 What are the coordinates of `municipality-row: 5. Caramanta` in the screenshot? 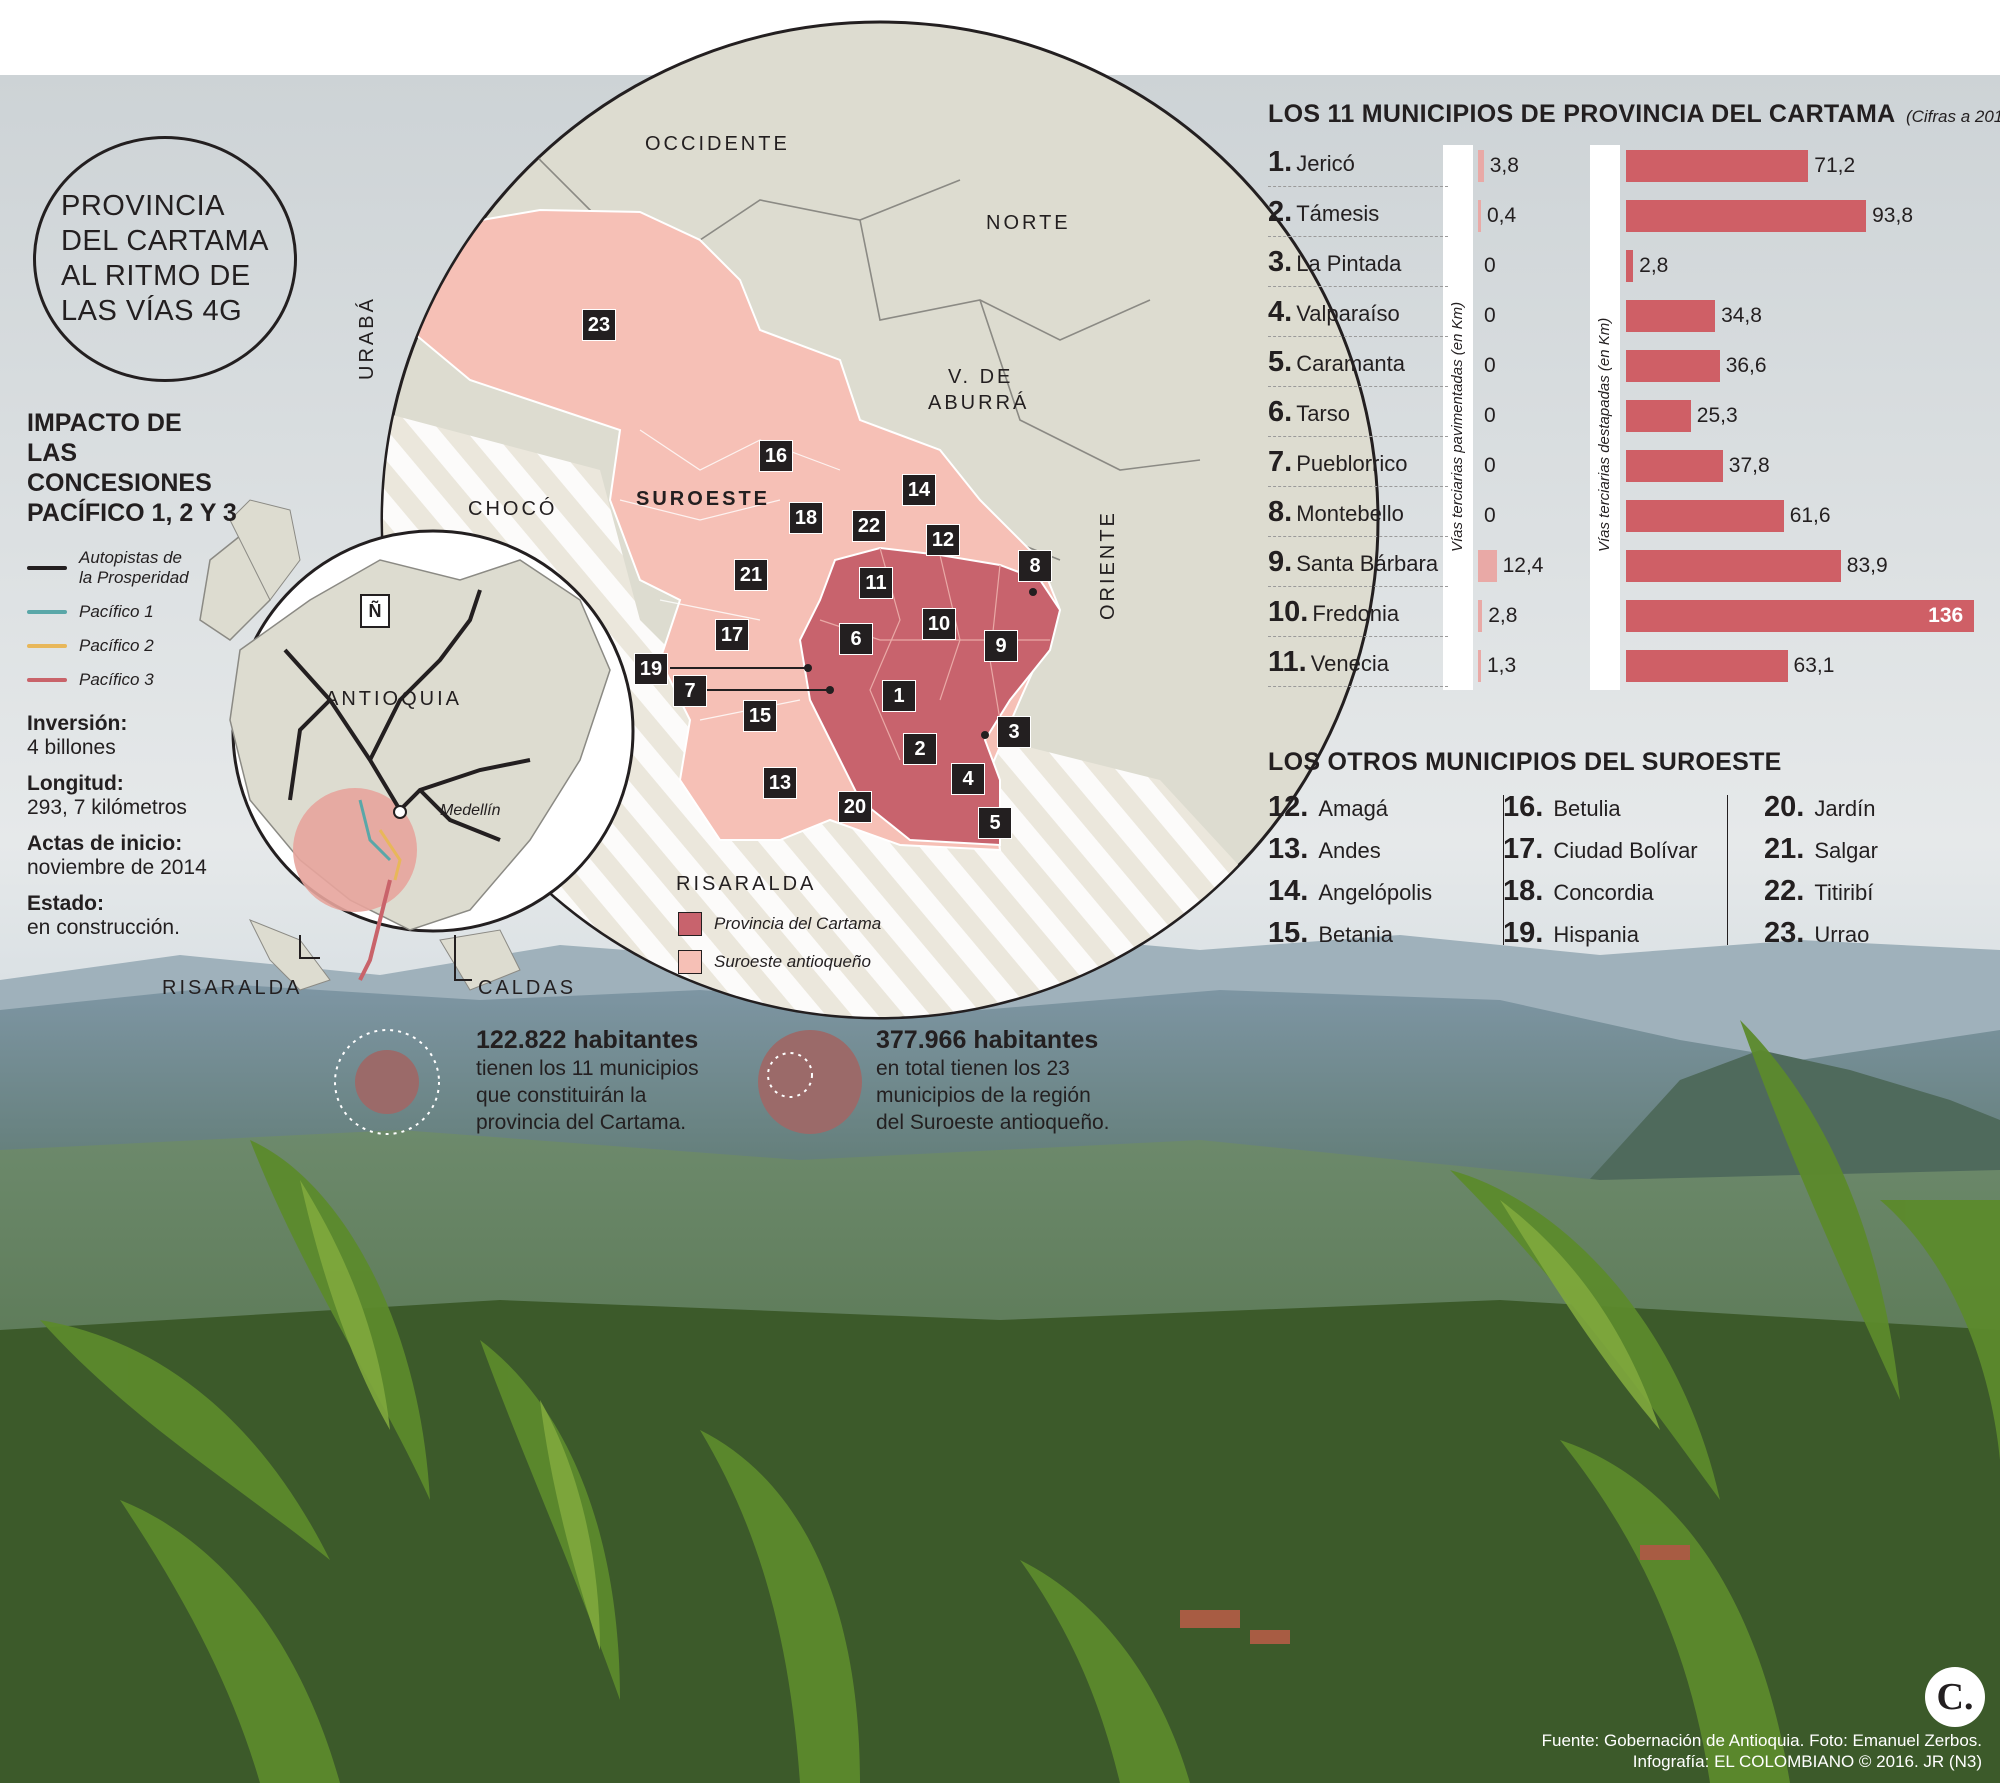 It's located at (1358, 366).